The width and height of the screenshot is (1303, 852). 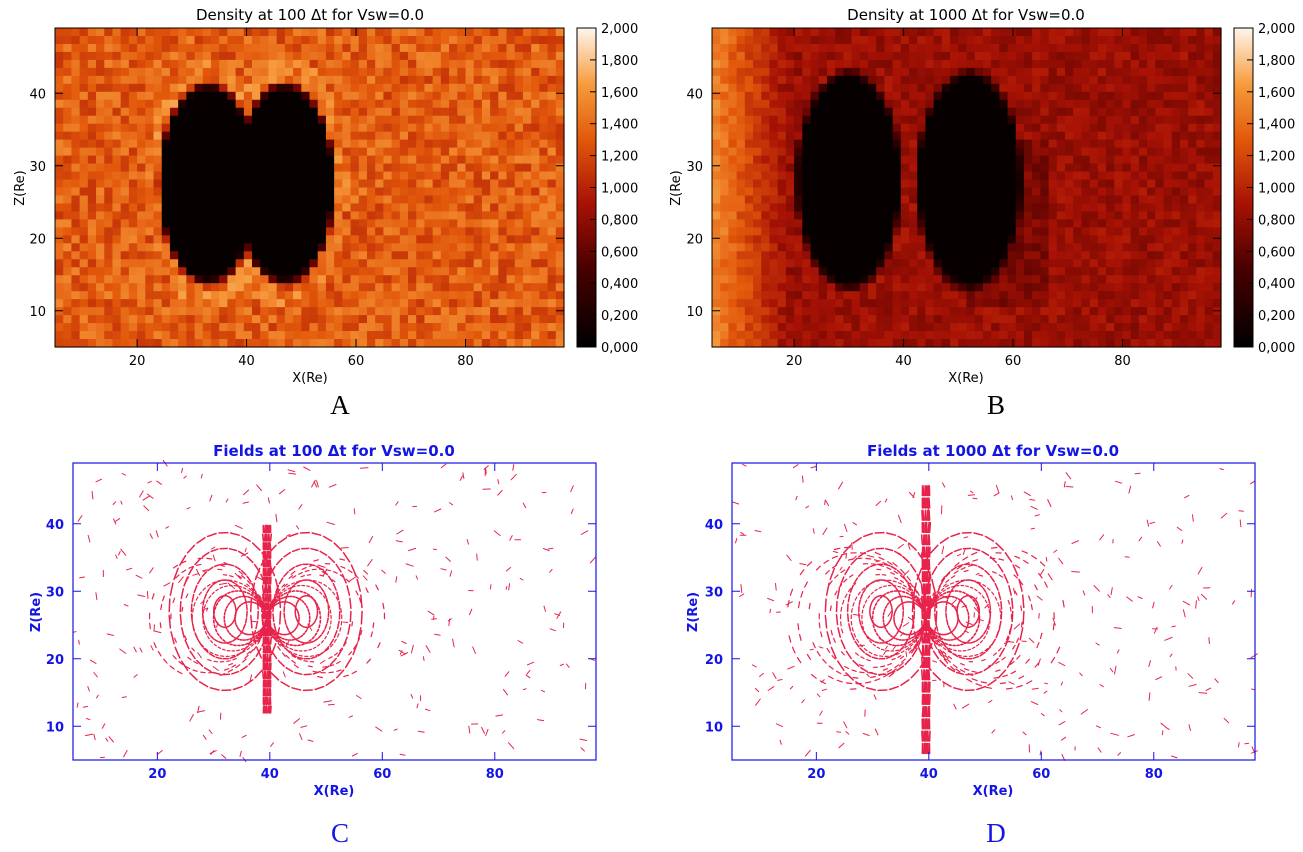 I want to click on x-tick-label: 60, so click(x=356, y=361).